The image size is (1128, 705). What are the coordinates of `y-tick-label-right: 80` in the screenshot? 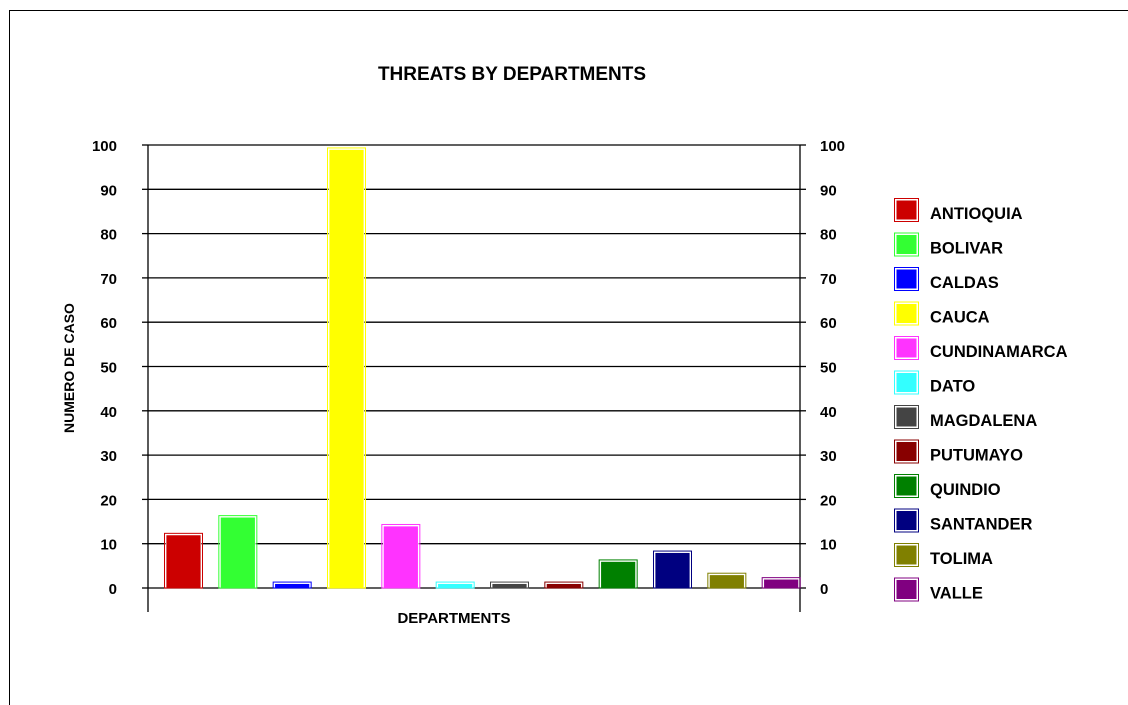 It's located at (828, 235).